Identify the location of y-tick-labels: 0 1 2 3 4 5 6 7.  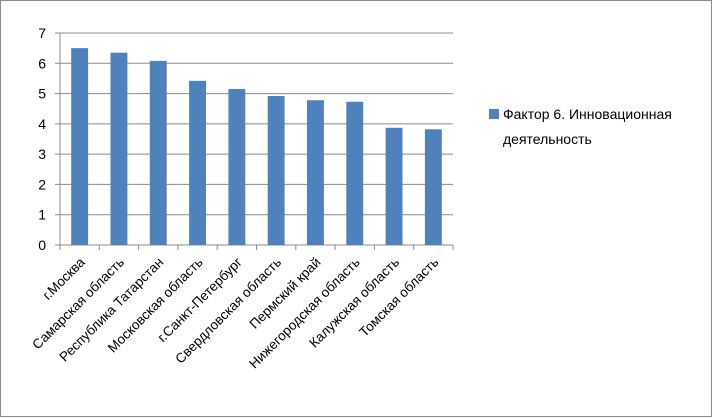
(42, 139).